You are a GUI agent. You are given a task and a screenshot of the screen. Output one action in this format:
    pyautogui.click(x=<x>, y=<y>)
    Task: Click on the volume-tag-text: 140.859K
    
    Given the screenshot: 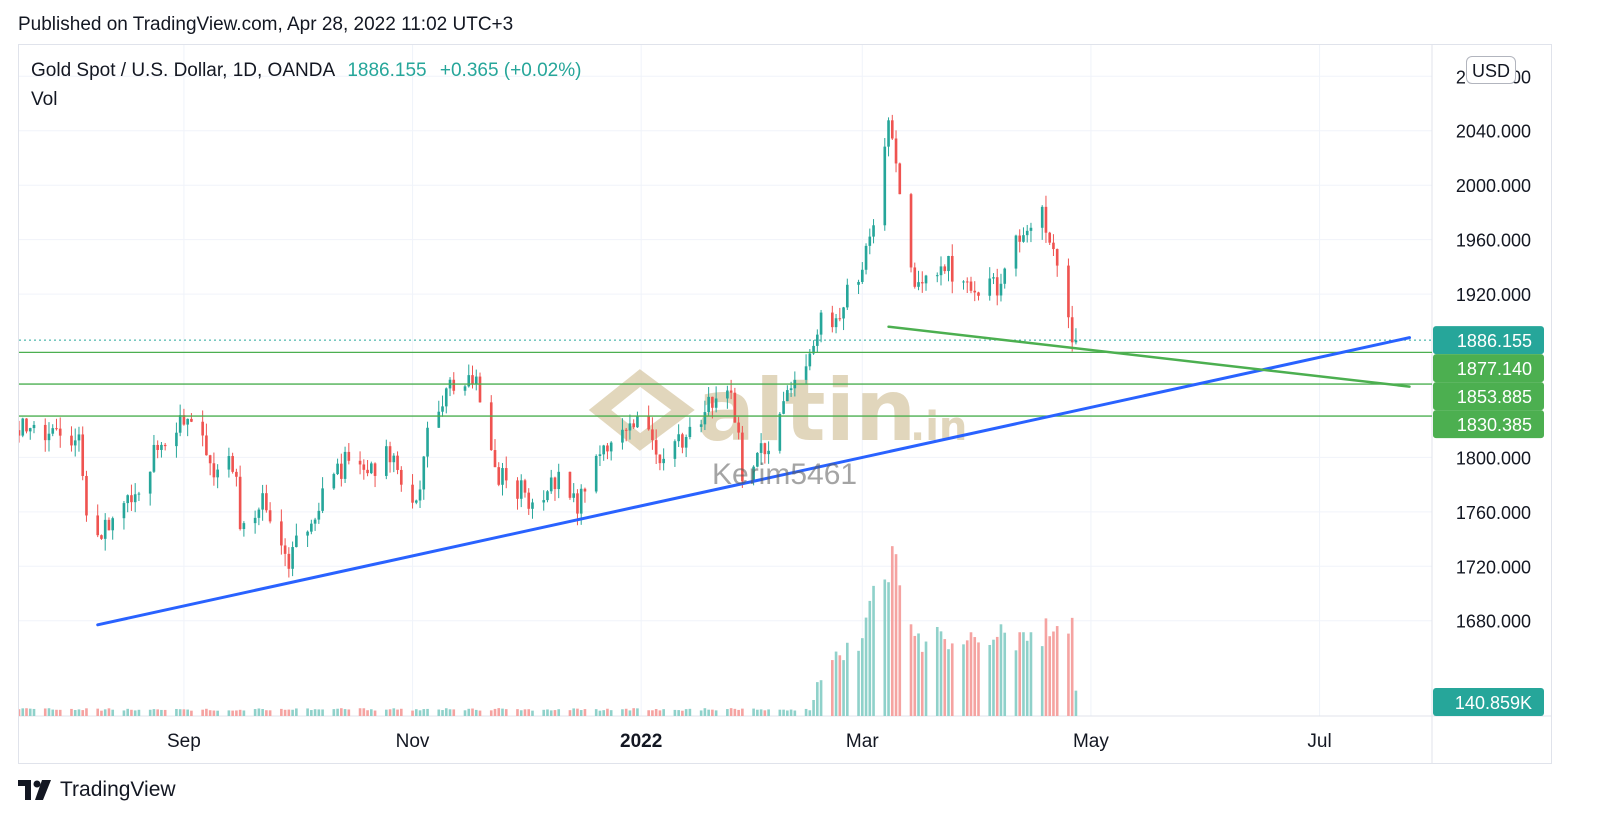 What is the action you would take?
    pyautogui.click(x=1493, y=703)
    